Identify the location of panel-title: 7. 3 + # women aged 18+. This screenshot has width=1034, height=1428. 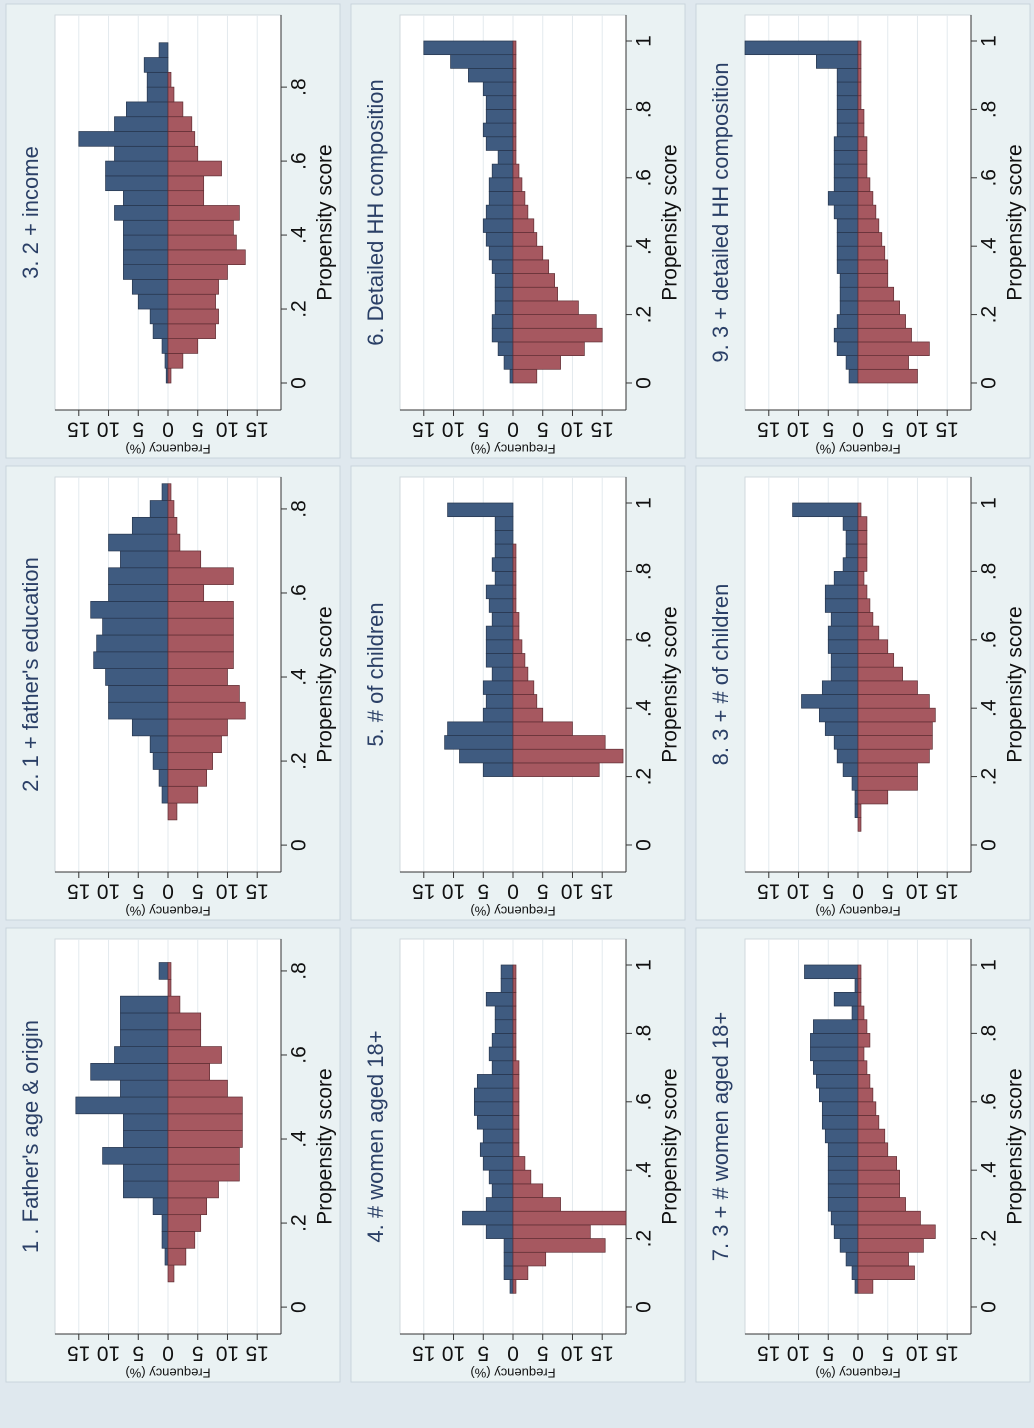
(720, 1137).